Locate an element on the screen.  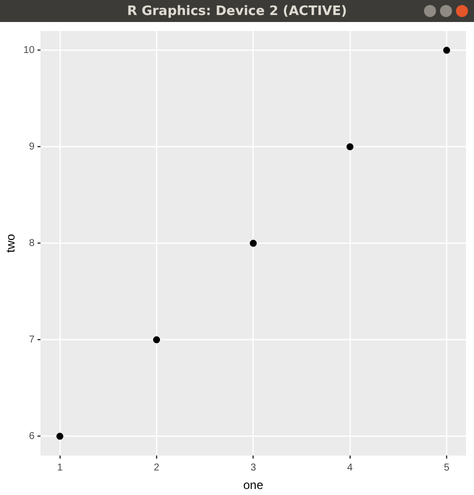
x-tick-label: 2 is located at coordinates (157, 468).